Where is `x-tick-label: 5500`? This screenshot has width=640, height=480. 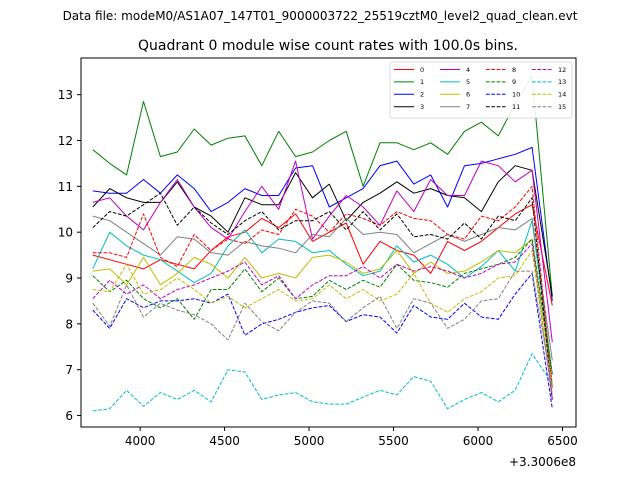
x-tick-label: 5500 is located at coordinates (393, 441).